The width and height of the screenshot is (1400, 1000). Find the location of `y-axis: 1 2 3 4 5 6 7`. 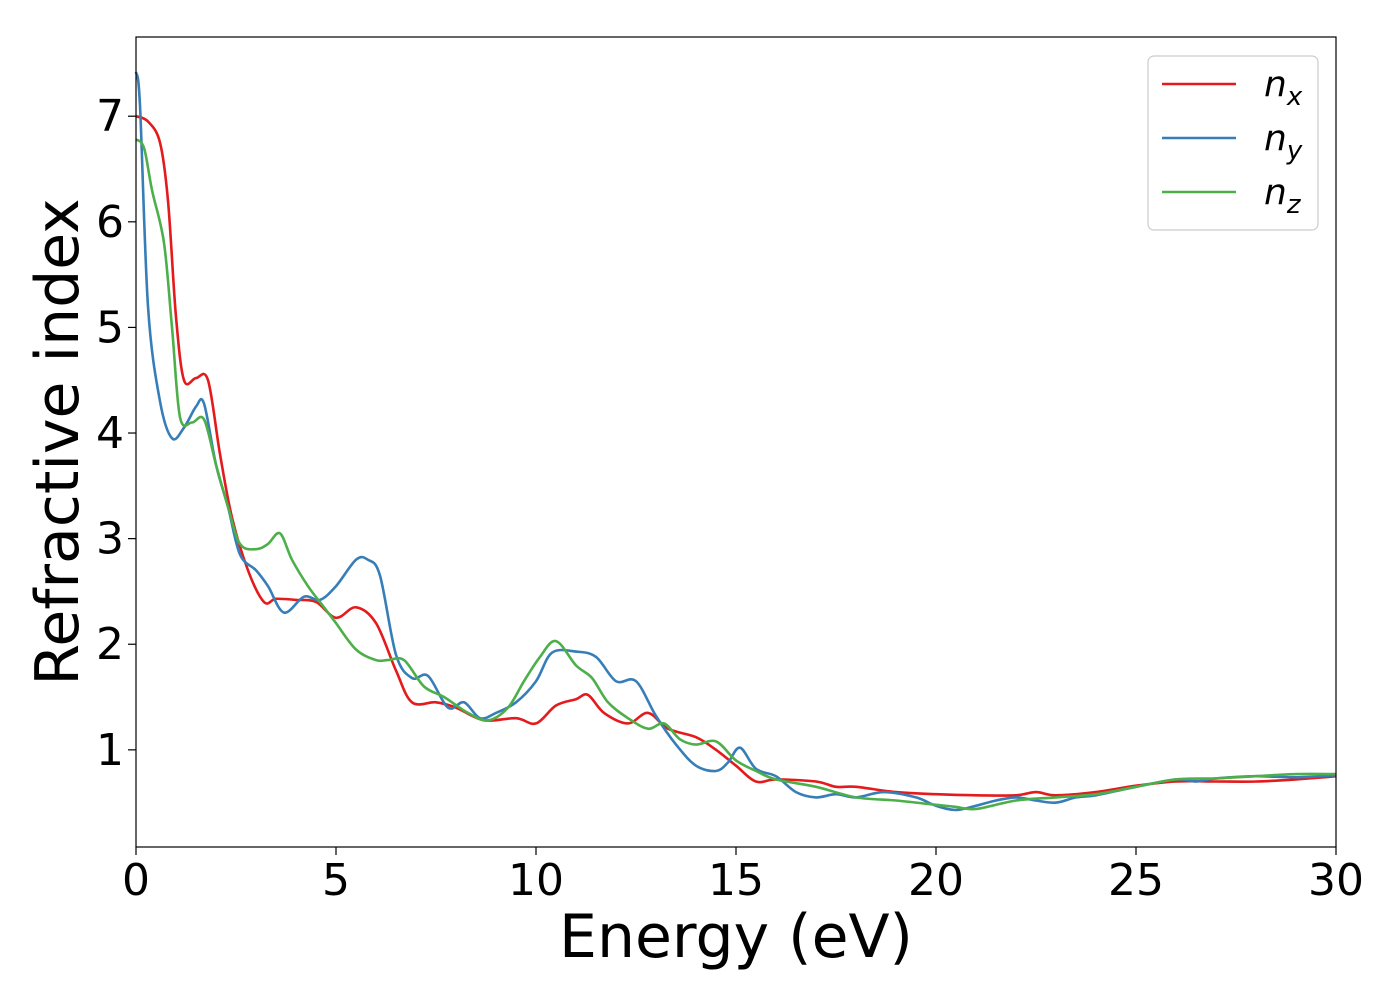

y-axis: 1 2 3 4 5 6 7 is located at coordinates (116, 433).